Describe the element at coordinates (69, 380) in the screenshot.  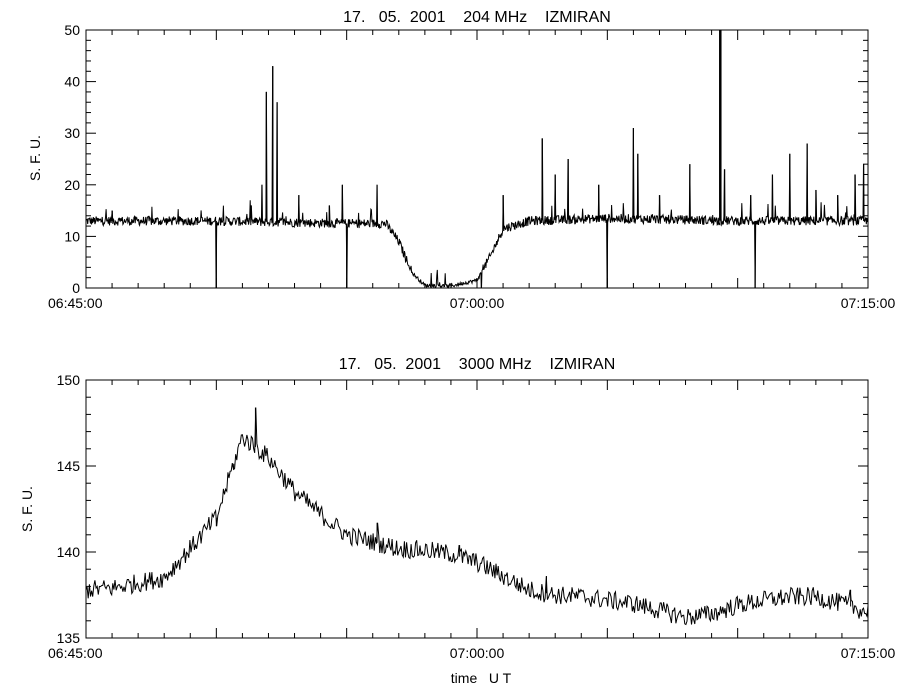
I see `y-tick-label: 150` at that location.